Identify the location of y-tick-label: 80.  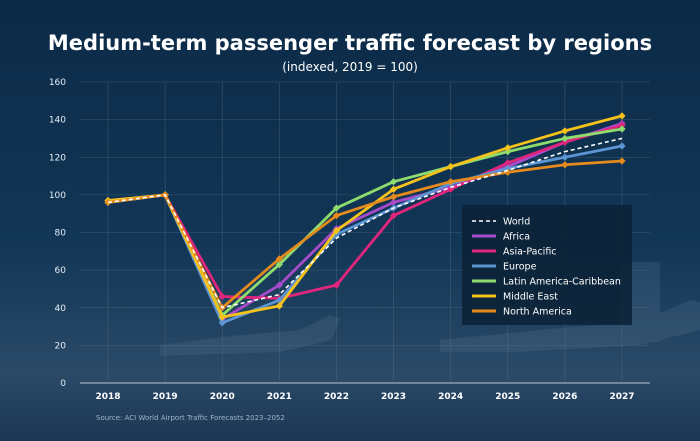
(61, 234).